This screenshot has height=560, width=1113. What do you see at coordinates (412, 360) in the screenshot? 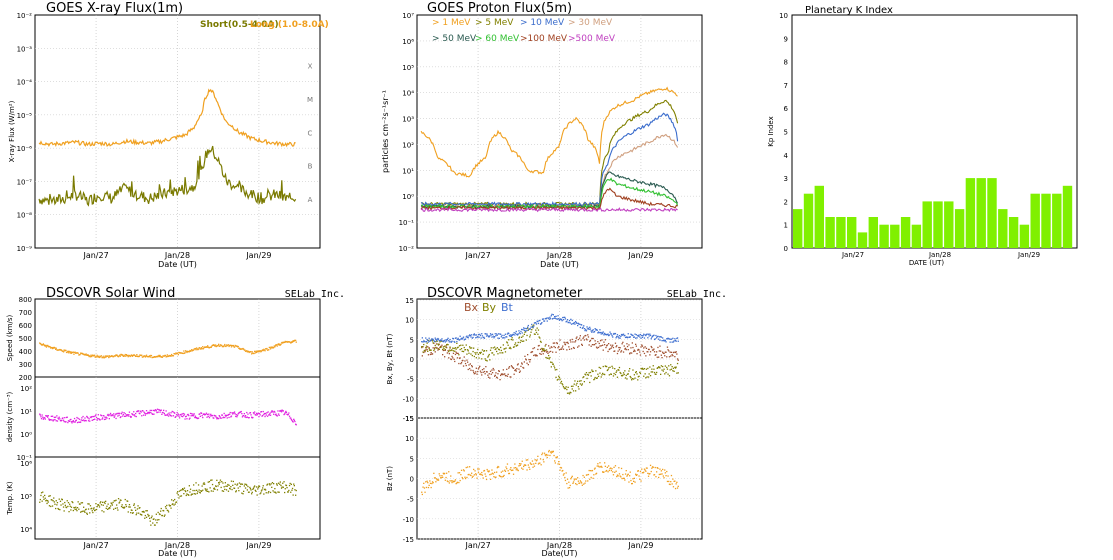
I see `y-tick-label: 0` at bounding box center [412, 360].